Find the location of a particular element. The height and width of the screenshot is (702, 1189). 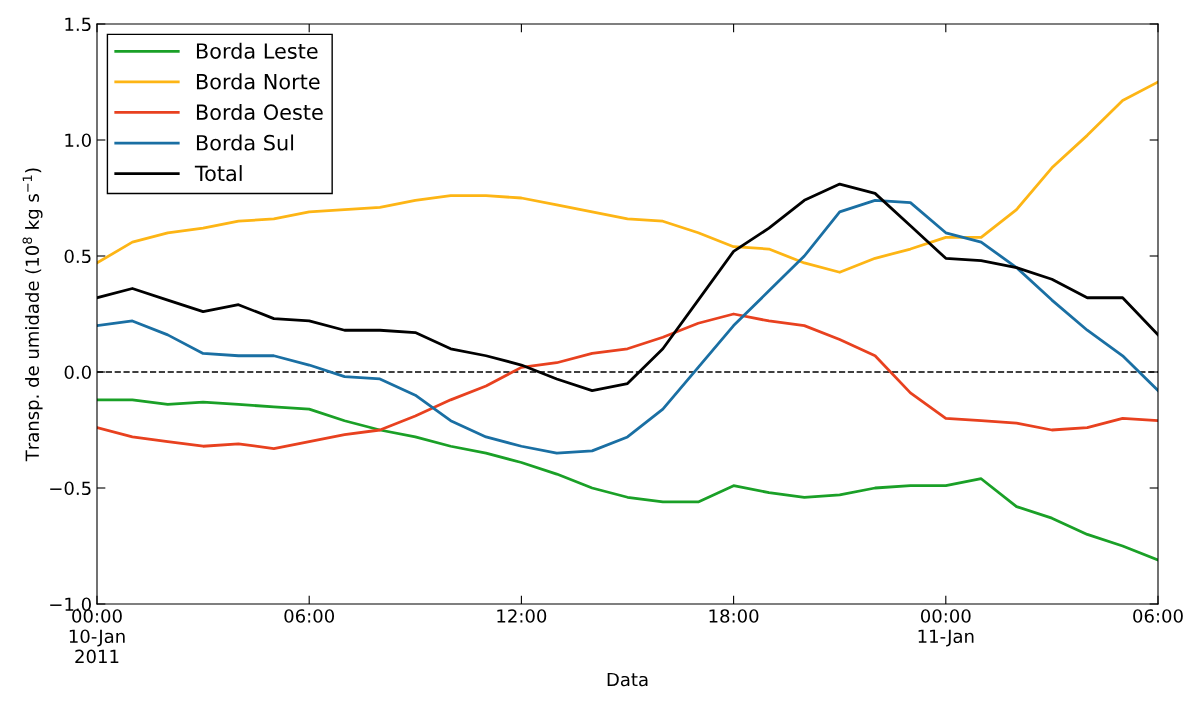

y-tick-label: 1.5 is located at coordinates (78, 24).